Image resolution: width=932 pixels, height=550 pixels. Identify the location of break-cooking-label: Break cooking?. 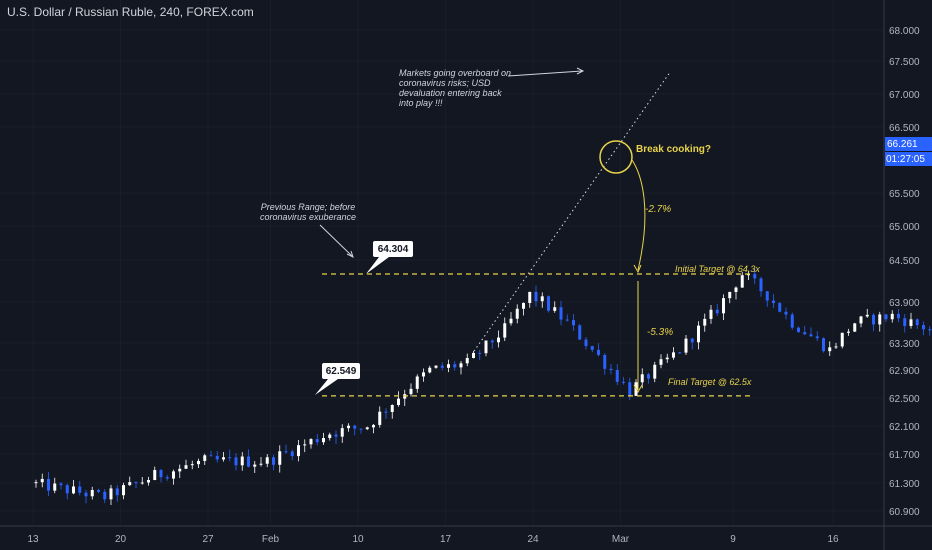
(673, 149).